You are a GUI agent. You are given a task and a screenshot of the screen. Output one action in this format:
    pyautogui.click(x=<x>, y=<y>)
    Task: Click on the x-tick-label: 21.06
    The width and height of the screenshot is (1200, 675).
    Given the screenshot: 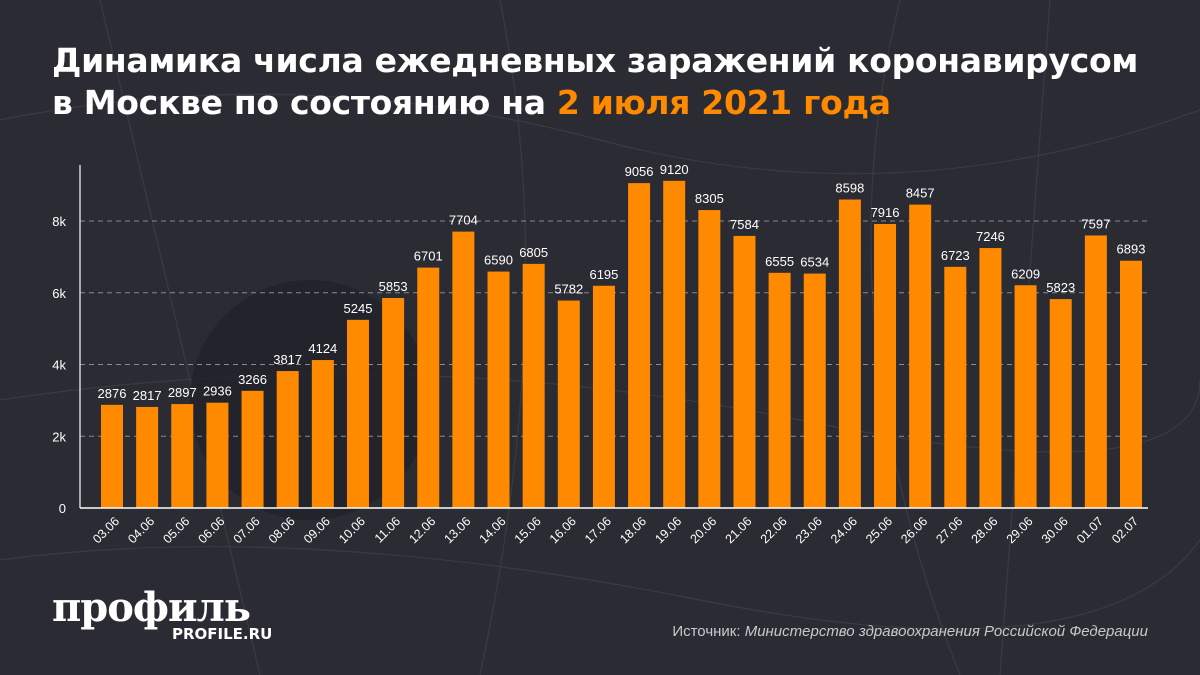 What is the action you would take?
    pyautogui.click(x=739, y=530)
    